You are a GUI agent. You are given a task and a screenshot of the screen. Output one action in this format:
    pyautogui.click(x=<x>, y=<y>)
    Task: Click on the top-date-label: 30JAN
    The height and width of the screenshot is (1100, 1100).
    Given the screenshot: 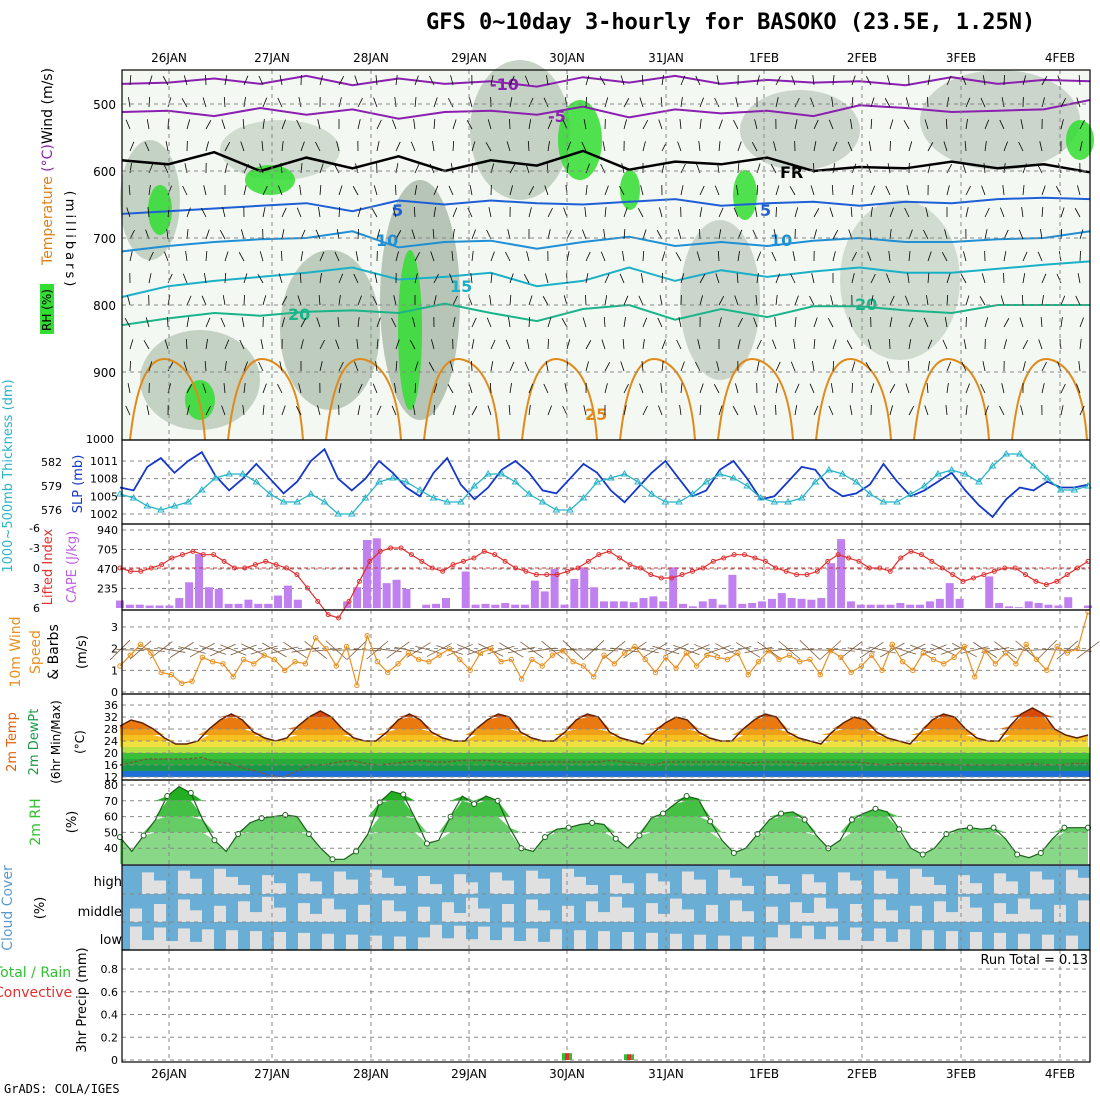 What is the action you would take?
    pyautogui.click(x=567, y=58)
    